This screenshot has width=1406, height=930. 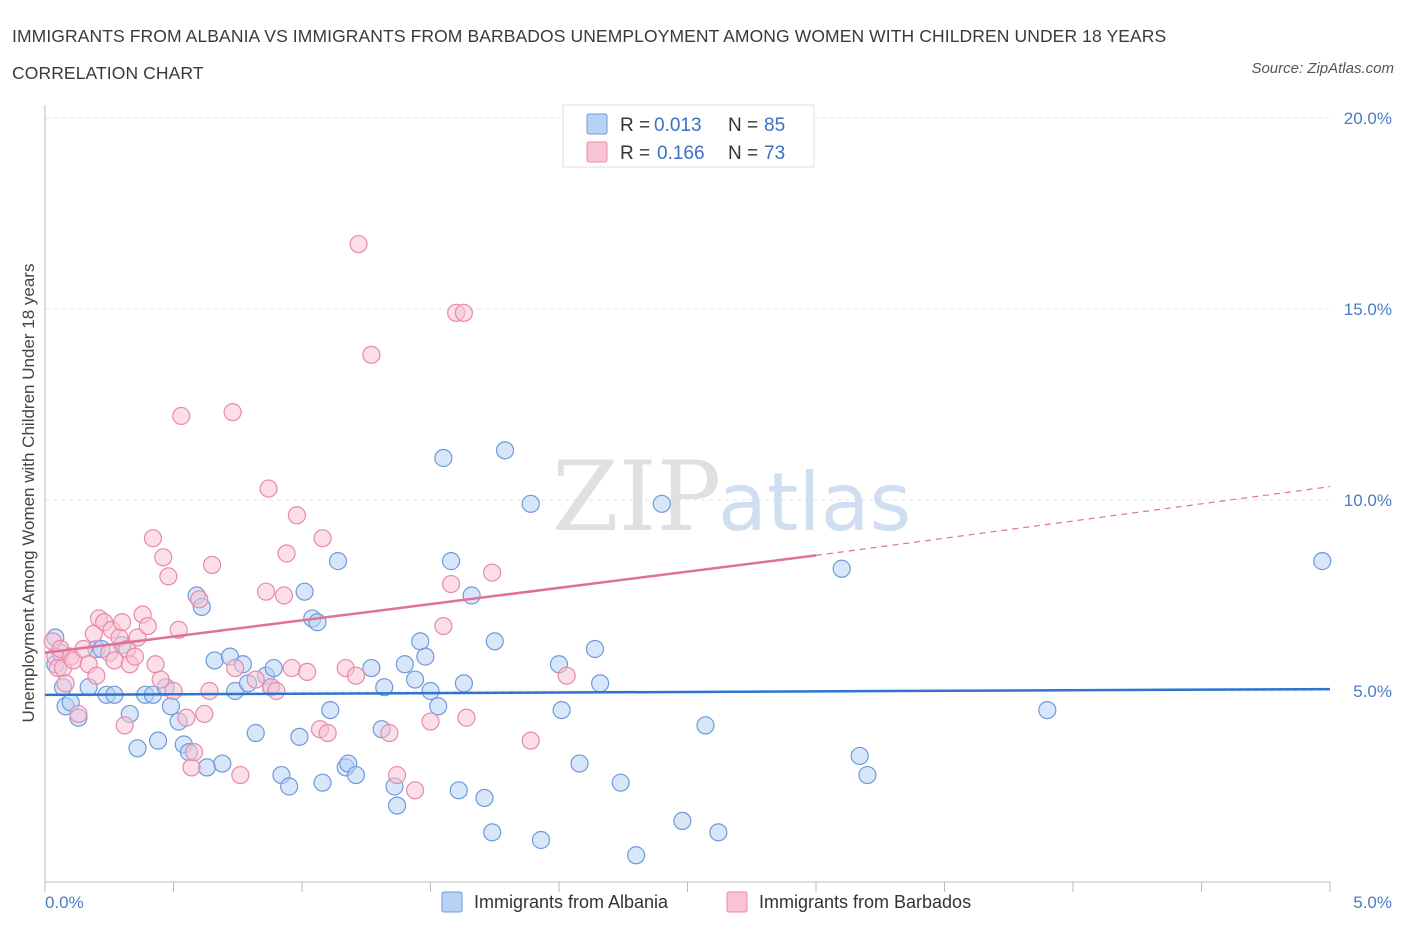 I want to click on x-tick-labels: 0.0% 5.0%, so click(x=718, y=902).